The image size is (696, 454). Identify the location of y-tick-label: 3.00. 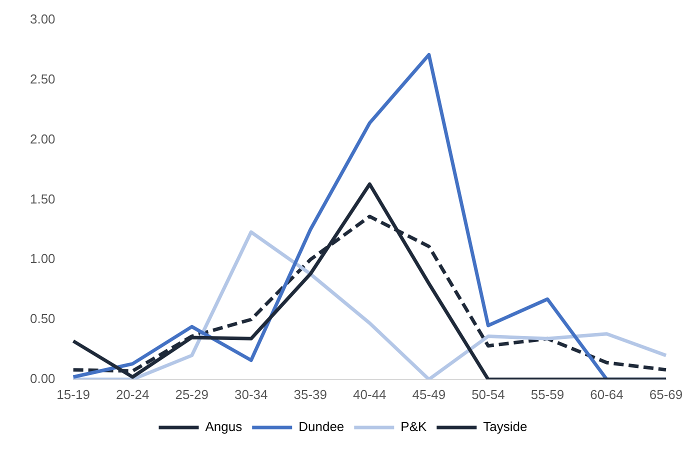
(43, 19).